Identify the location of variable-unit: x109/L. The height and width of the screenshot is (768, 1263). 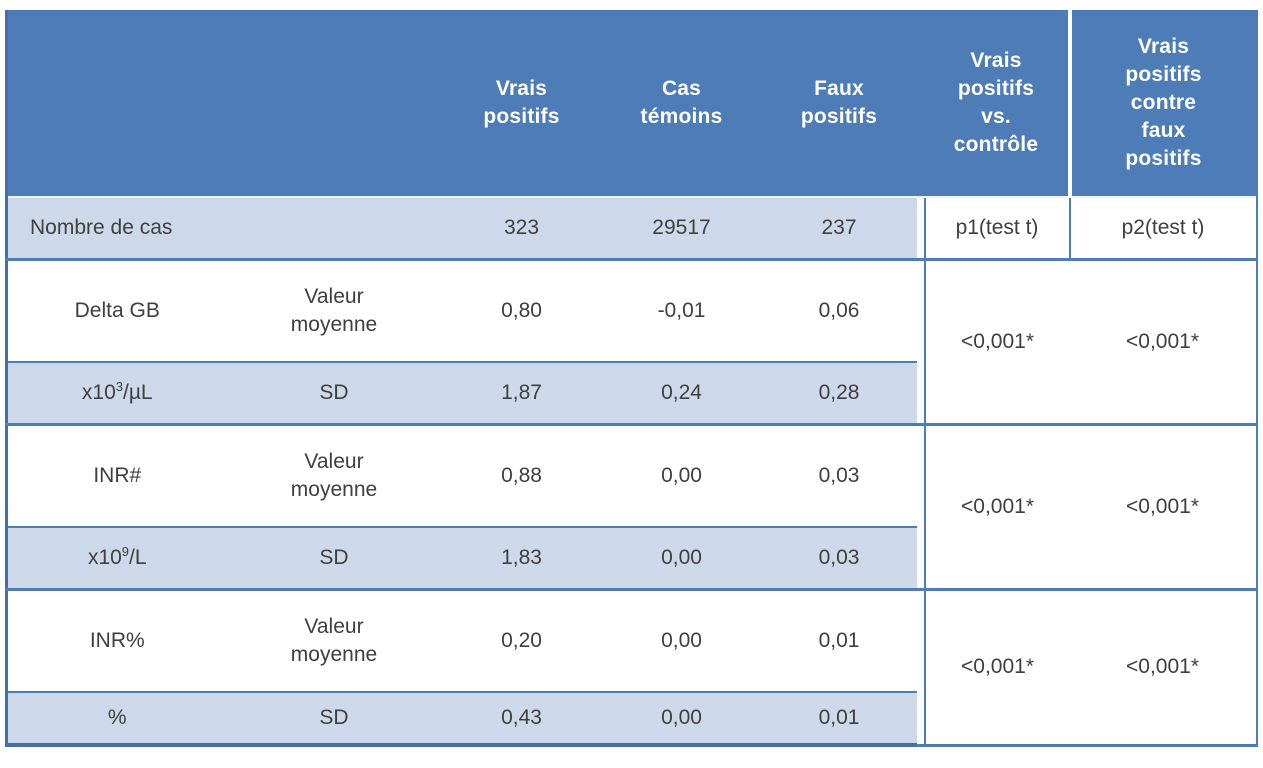
(116, 559).